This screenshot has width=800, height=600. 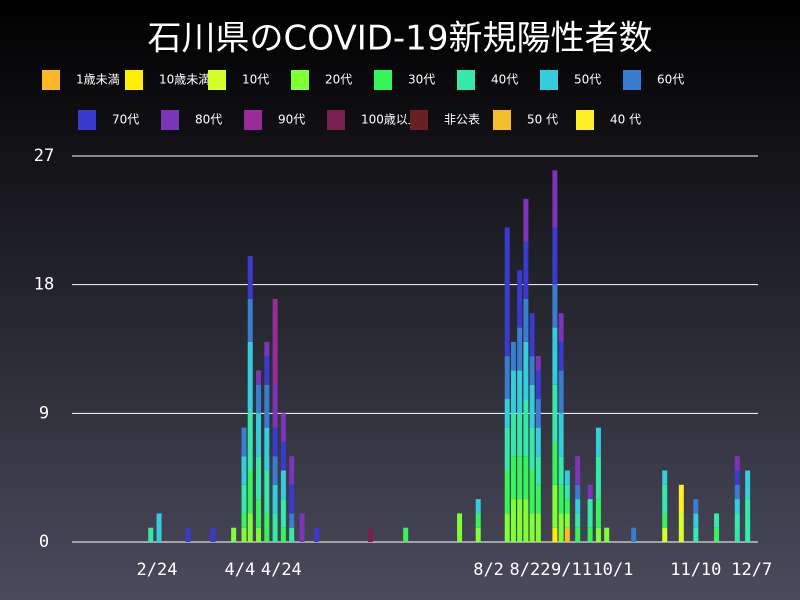 I want to click on legend-label: 20代, so click(x=338, y=80).